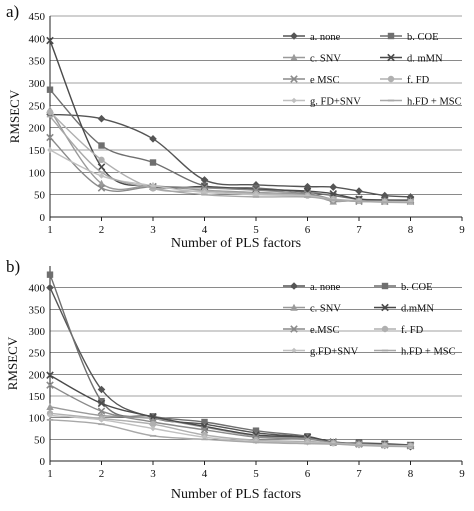  Describe the element at coordinates (256, 474) in the screenshot. I see `x-tick-label: 5` at that location.